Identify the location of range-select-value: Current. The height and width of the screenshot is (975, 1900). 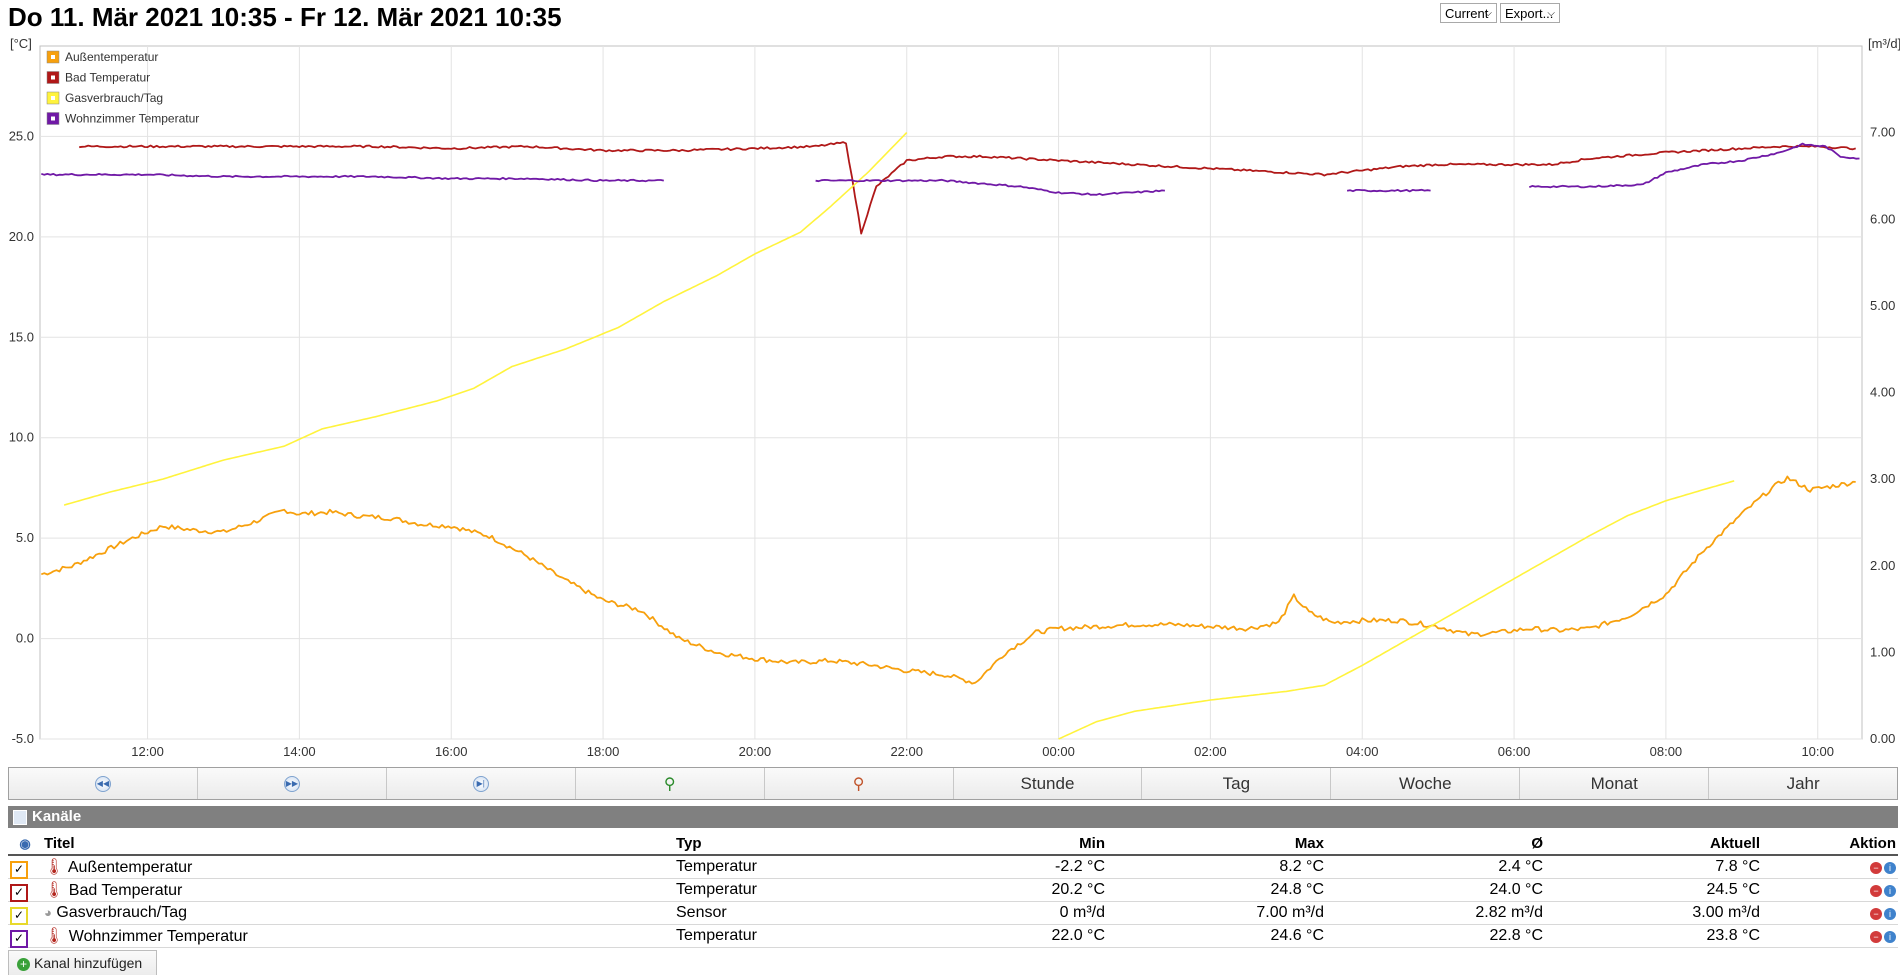
(1467, 13).